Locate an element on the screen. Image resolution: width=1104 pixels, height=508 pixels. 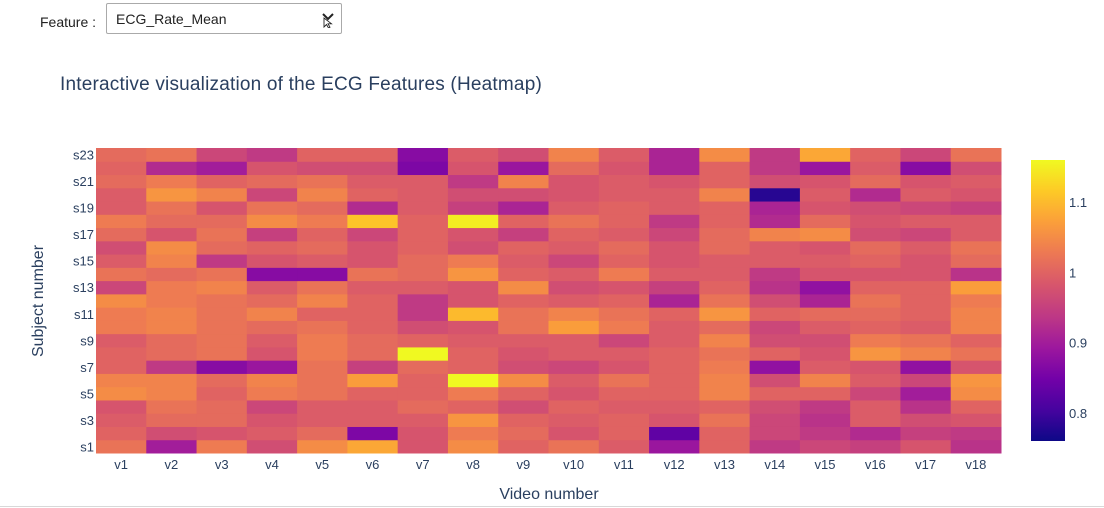
chevron-down-icon is located at coordinates (328, 19).